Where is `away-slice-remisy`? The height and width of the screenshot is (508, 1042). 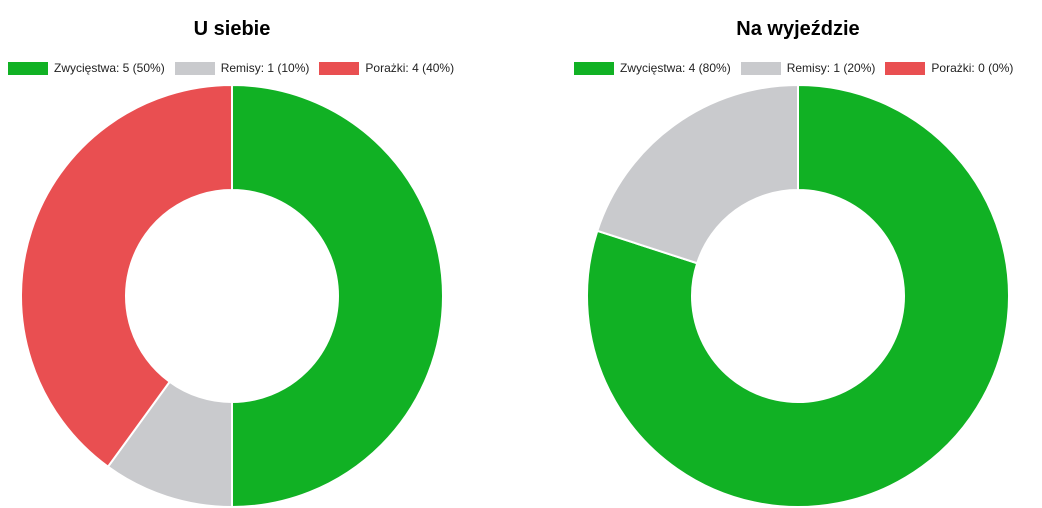
away-slice-remisy is located at coordinates (697, 174).